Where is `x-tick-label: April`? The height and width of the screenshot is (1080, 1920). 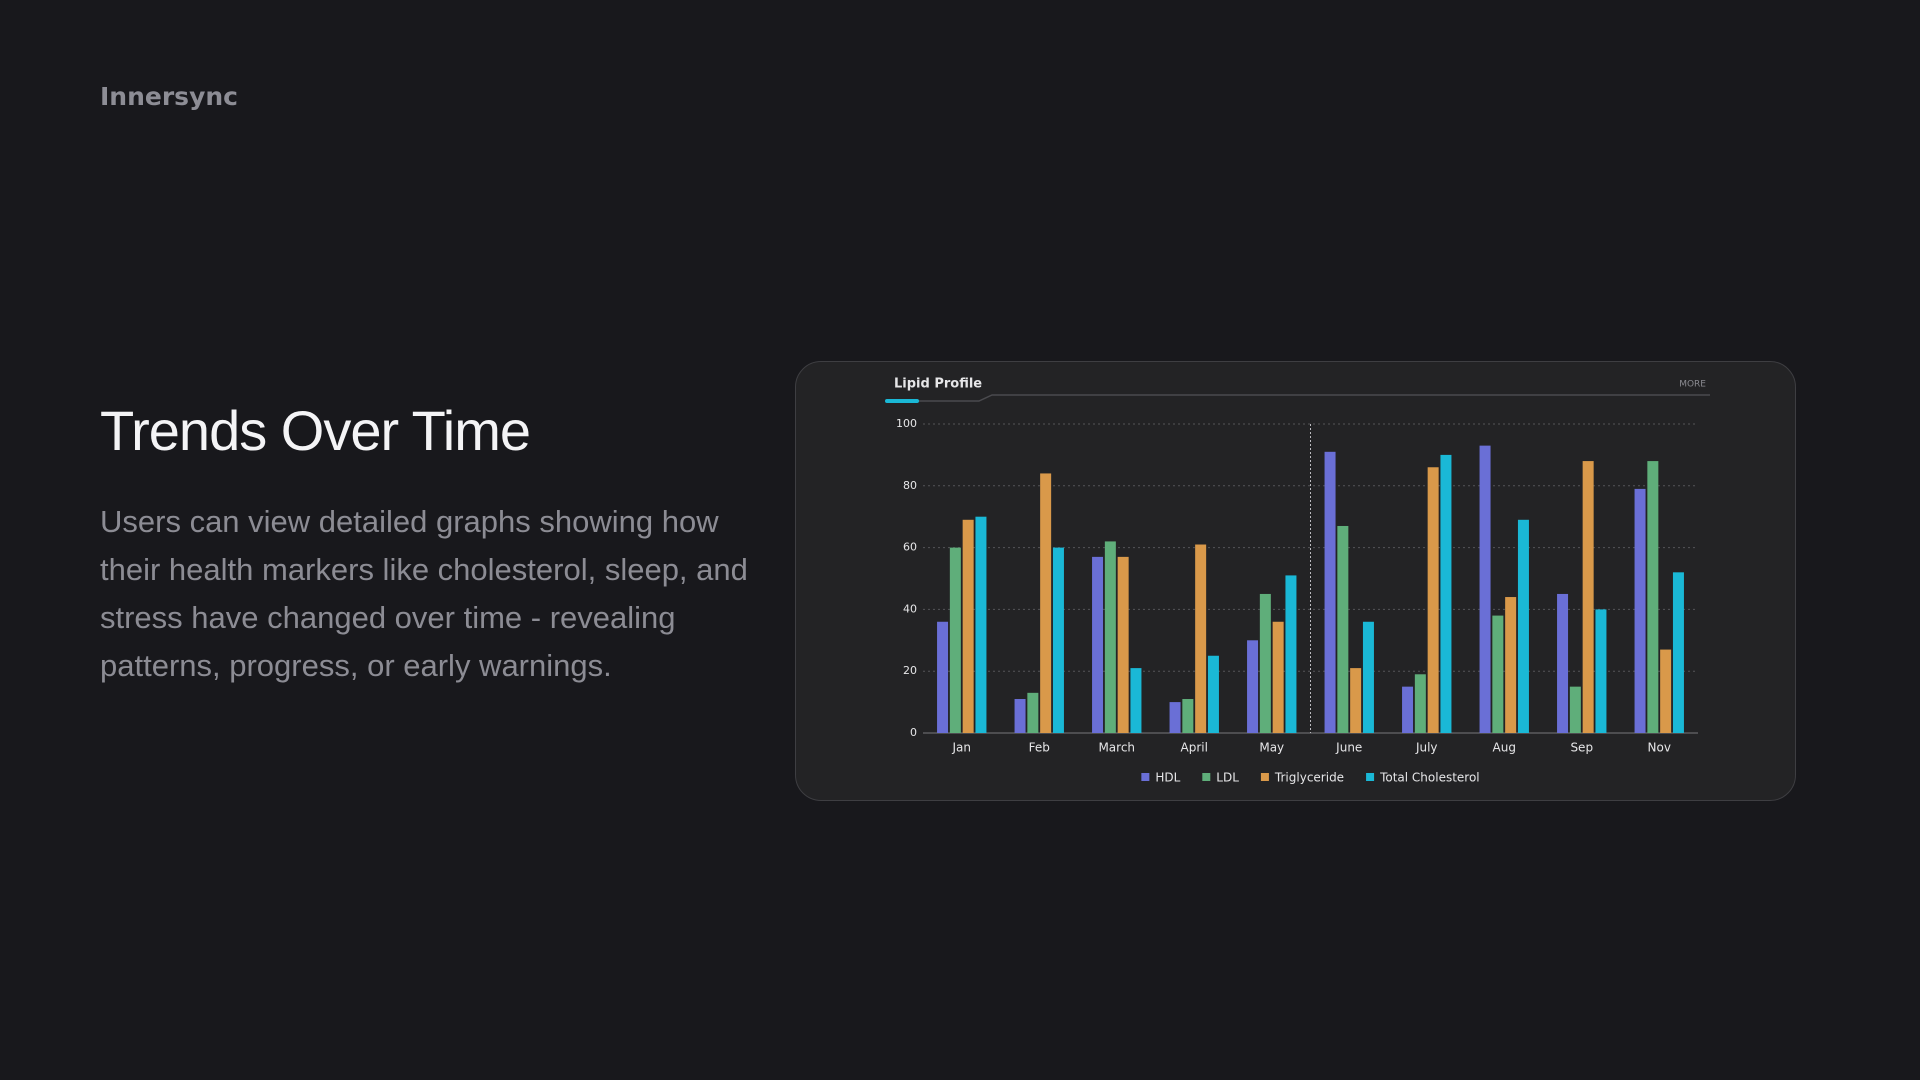 x-tick-label: April is located at coordinates (1194, 748).